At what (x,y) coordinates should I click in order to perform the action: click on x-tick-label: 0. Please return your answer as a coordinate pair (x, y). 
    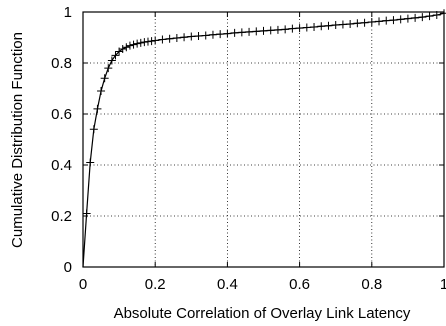
    Looking at the image, I should click on (83, 284).